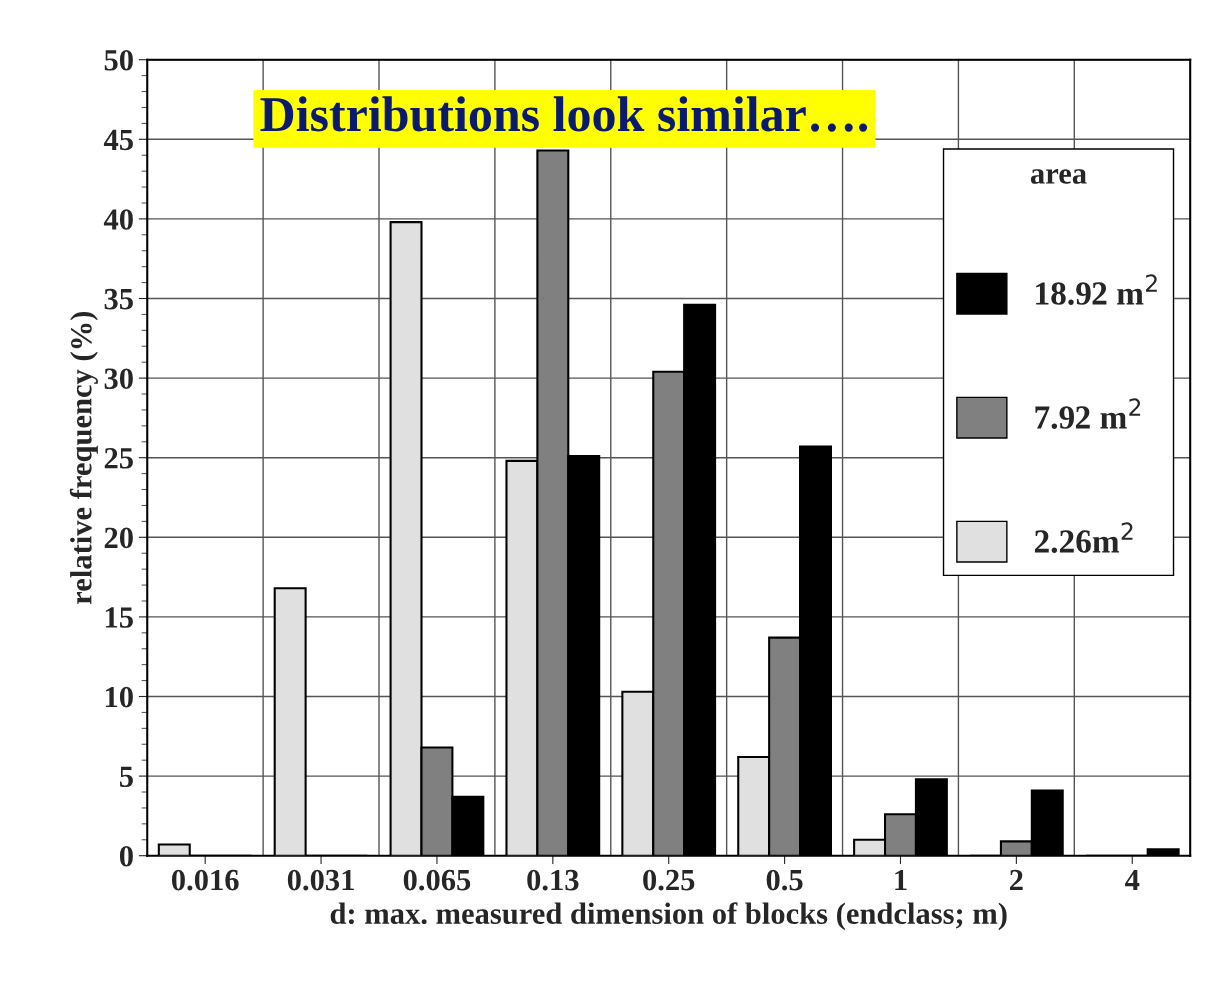 This screenshot has width=1227, height=995. What do you see at coordinates (126, 856) in the screenshot?
I see `y-tick-label: 0` at bounding box center [126, 856].